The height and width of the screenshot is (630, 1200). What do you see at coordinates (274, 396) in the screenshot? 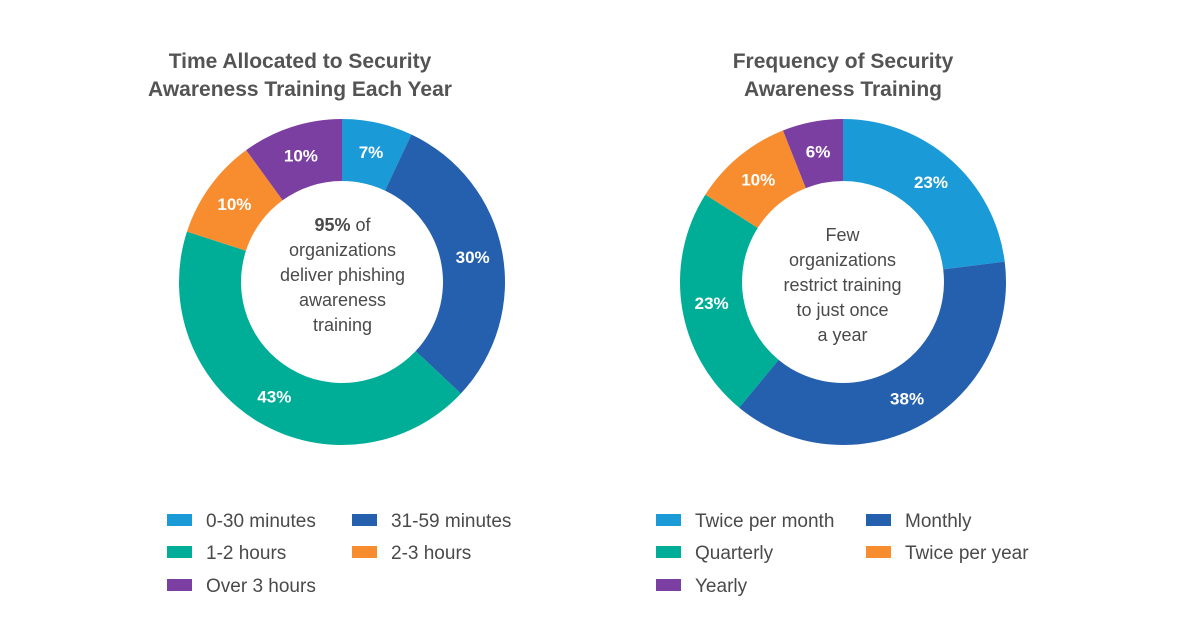
I see `donut-segment-label: 43%` at bounding box center [274, 396].